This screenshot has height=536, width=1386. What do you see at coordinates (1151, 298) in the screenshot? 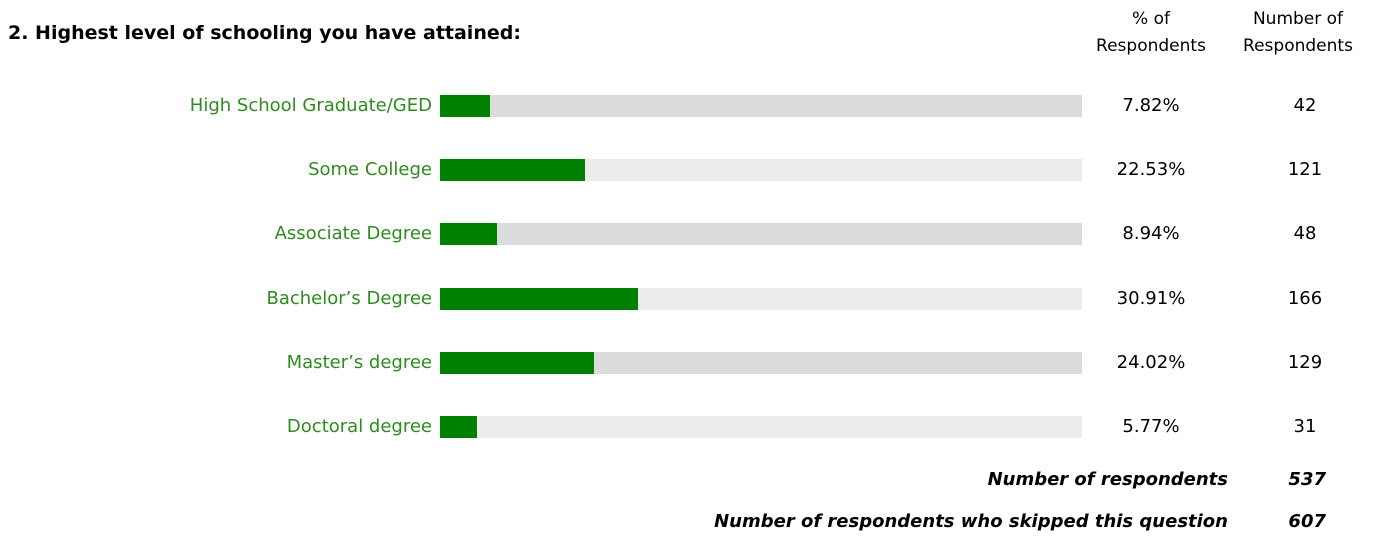
I see `percent-label: 30.91%` at bounding box center [1151, 298].